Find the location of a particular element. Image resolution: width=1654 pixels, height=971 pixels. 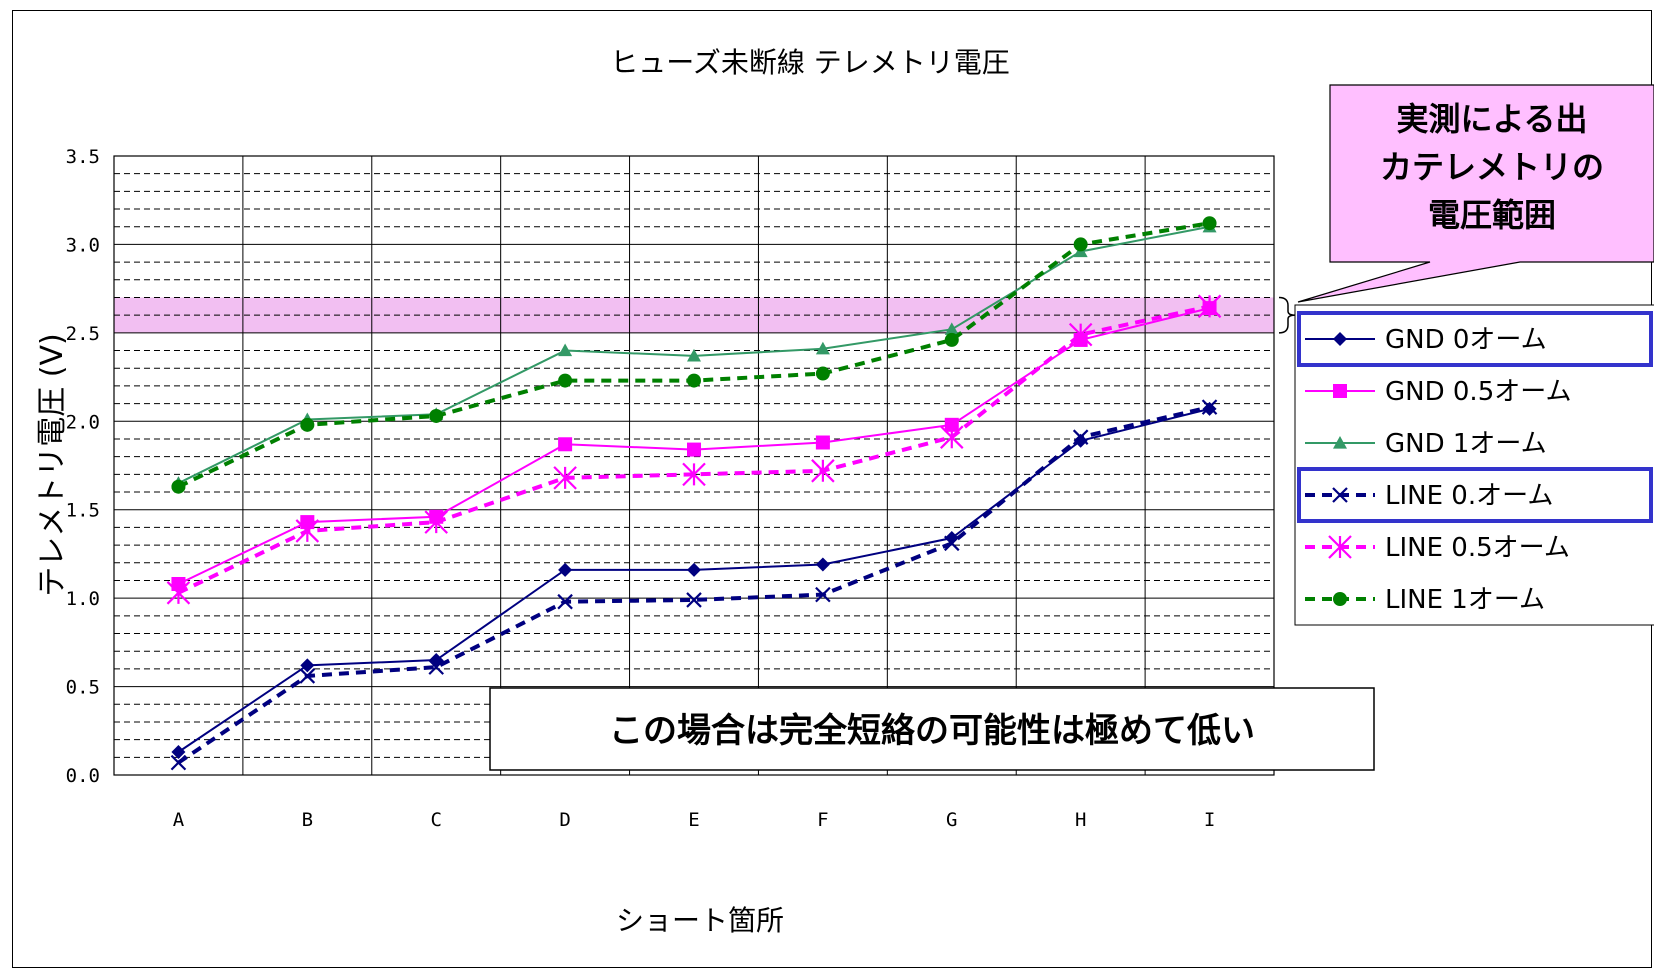

legend-entry-2: GND 1オーム is located at coordinates (1426, 444).